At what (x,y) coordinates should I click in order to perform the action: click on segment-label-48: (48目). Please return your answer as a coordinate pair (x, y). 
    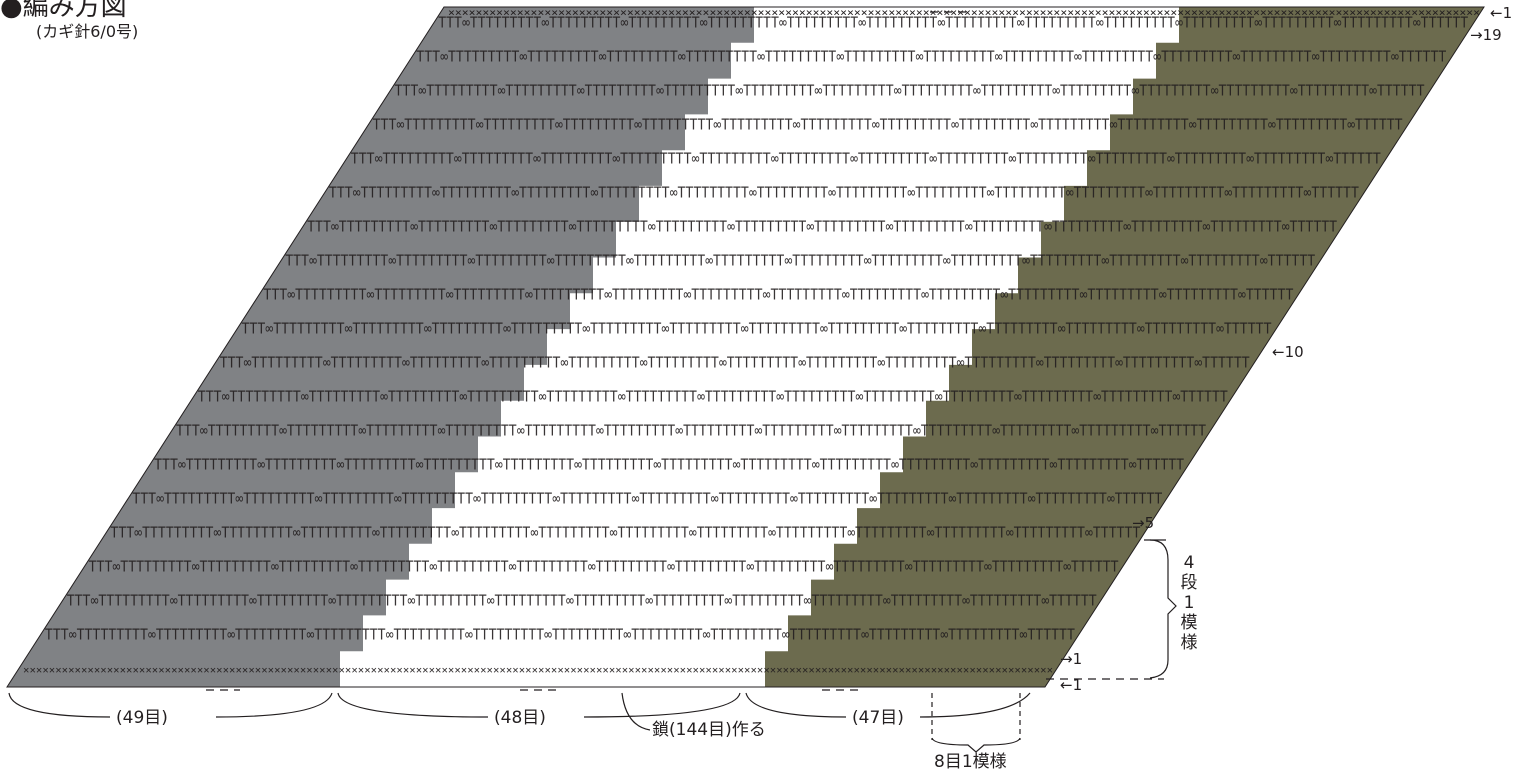
    Looking at the image, I should click on (520, 718).